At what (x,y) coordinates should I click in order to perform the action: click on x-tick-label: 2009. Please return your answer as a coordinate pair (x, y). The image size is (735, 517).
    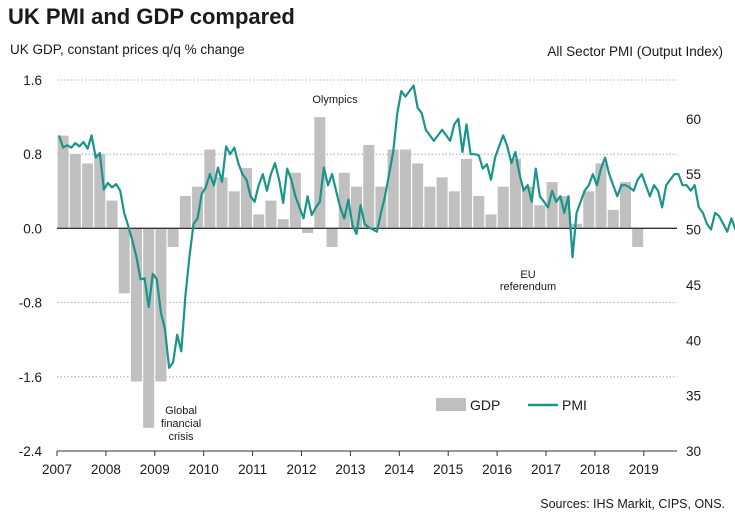
    Looking at the image, I should click on (155, 469).